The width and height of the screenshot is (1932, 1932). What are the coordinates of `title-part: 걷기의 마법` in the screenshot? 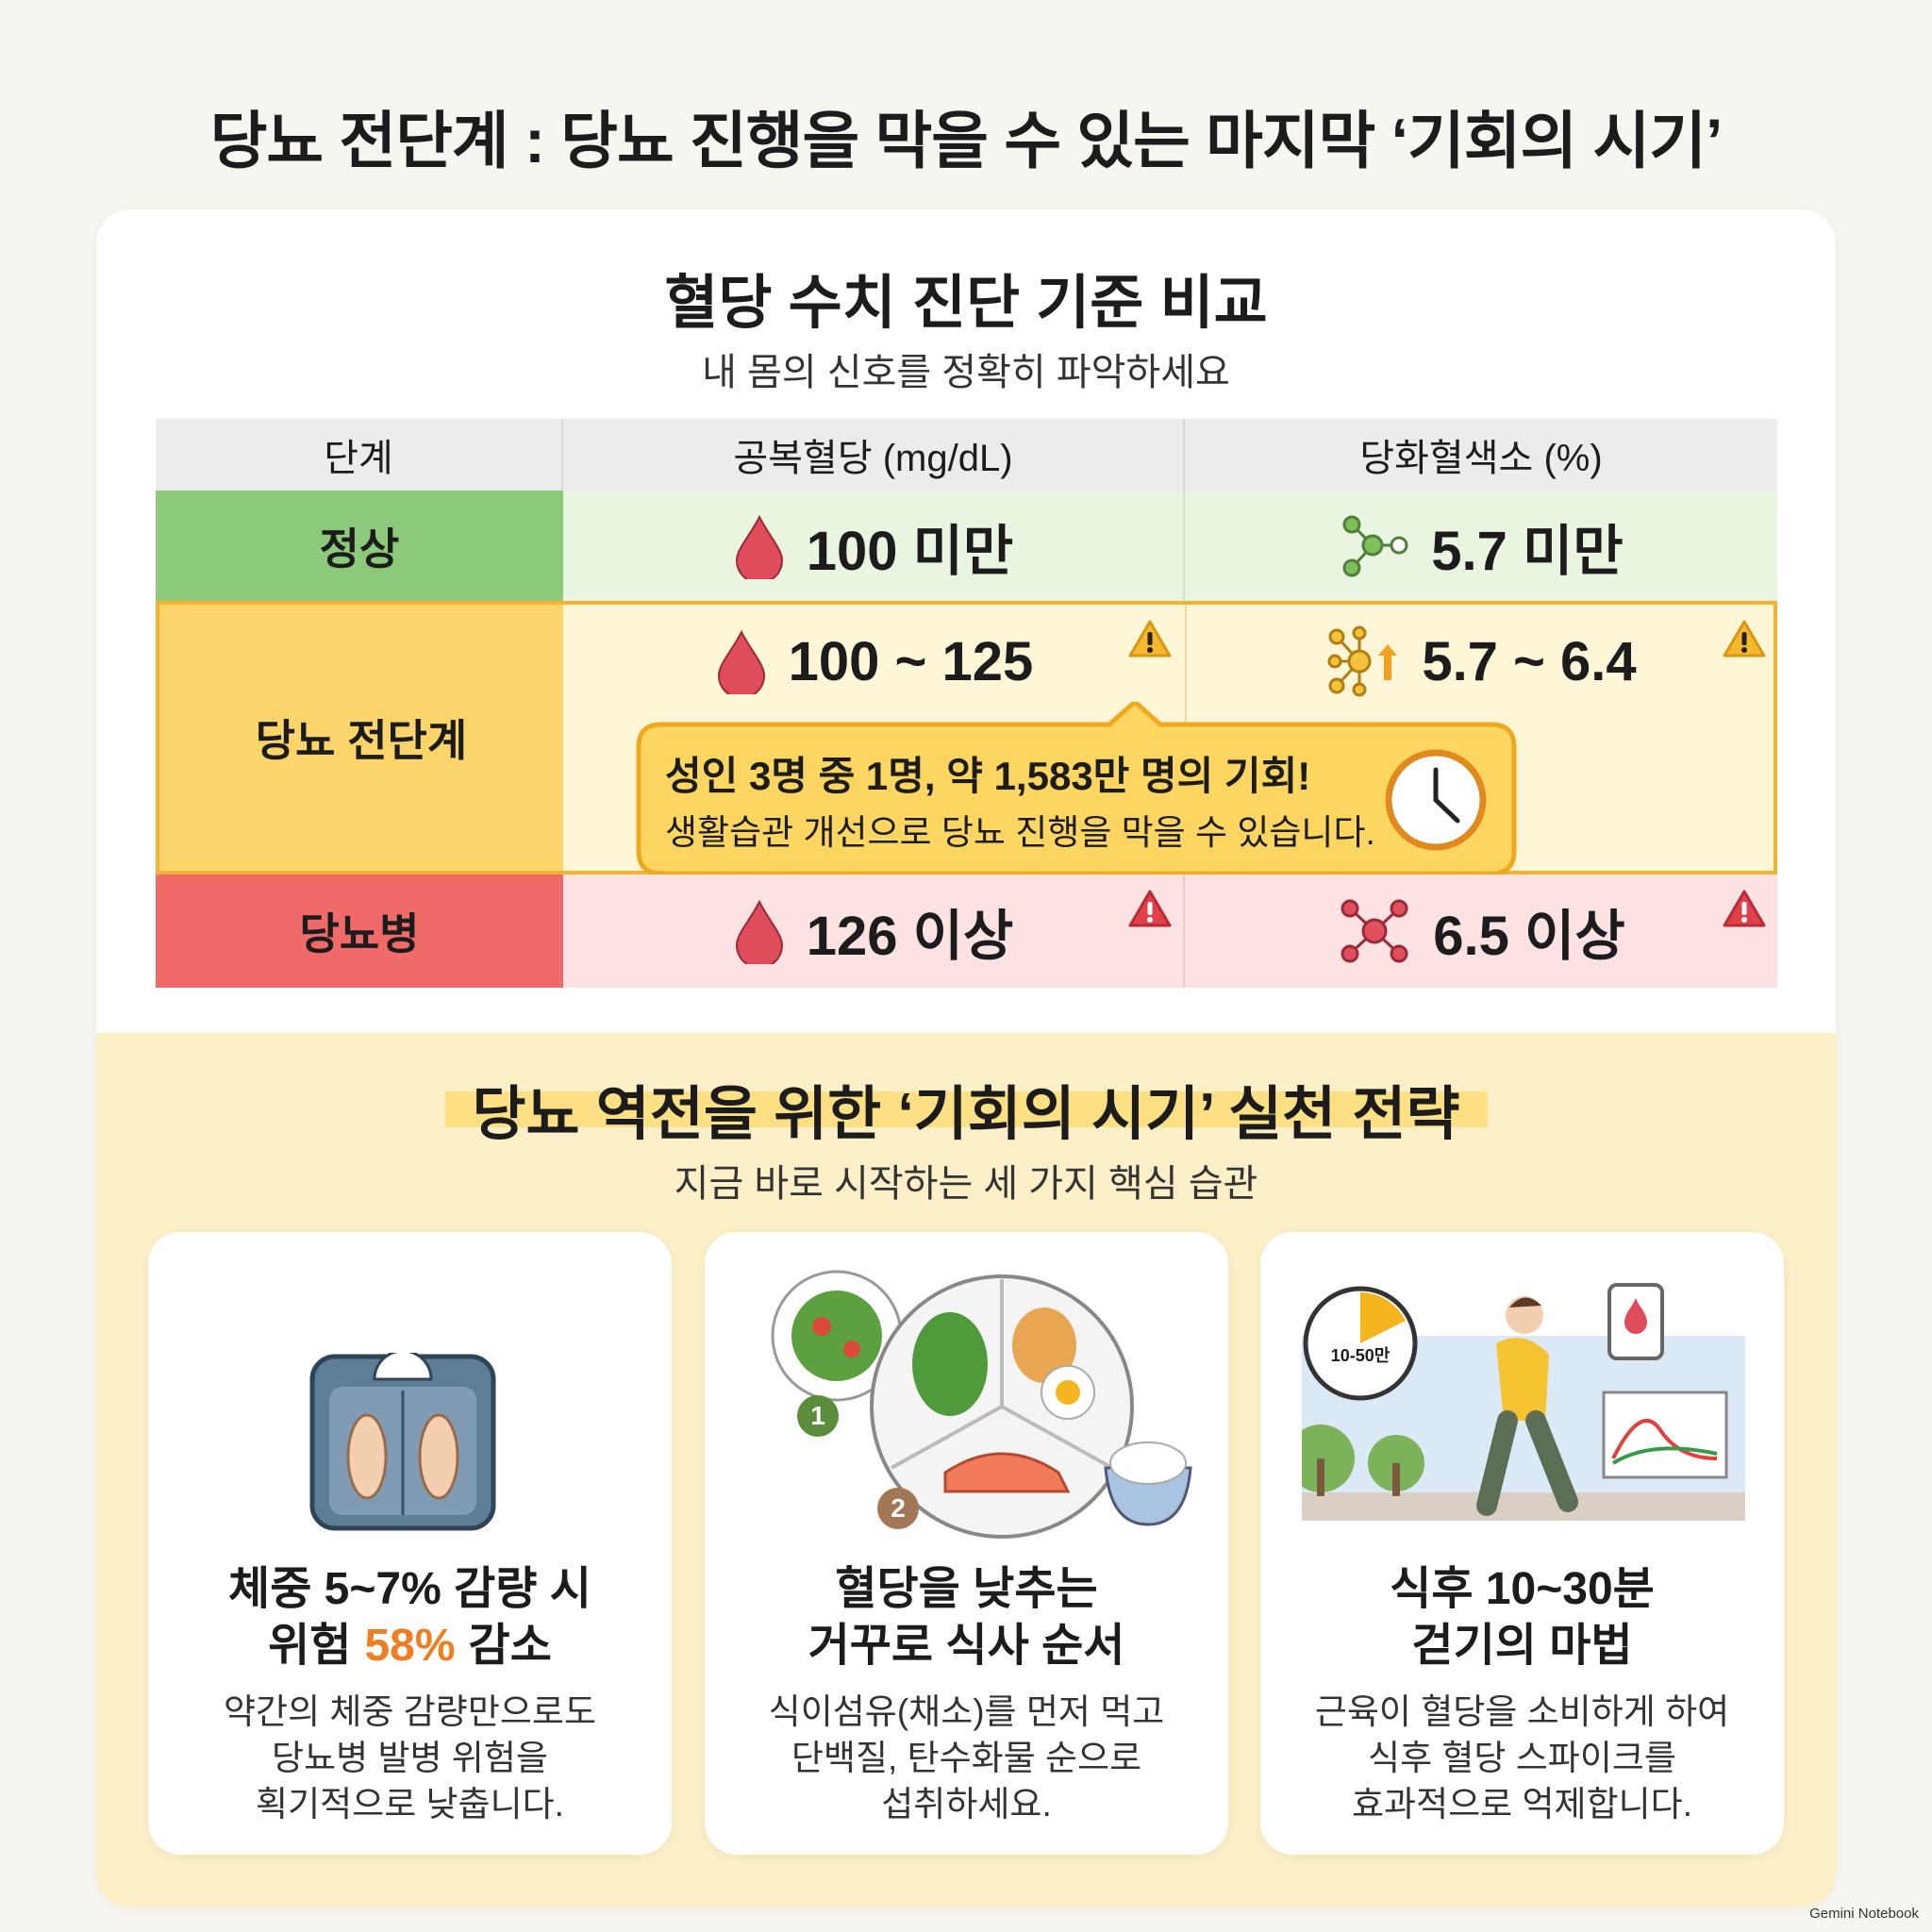 It's located at (1522, 1646).